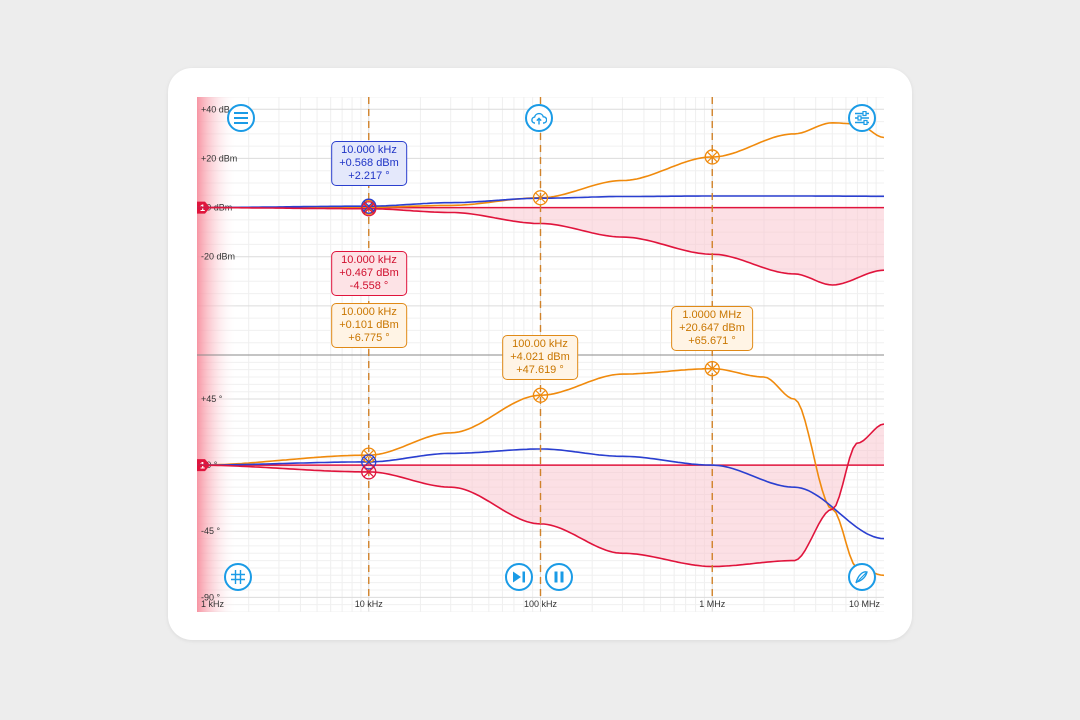 This screenshot has height=720, width=1080. I want to click on grid-icon, so click(238, 577).